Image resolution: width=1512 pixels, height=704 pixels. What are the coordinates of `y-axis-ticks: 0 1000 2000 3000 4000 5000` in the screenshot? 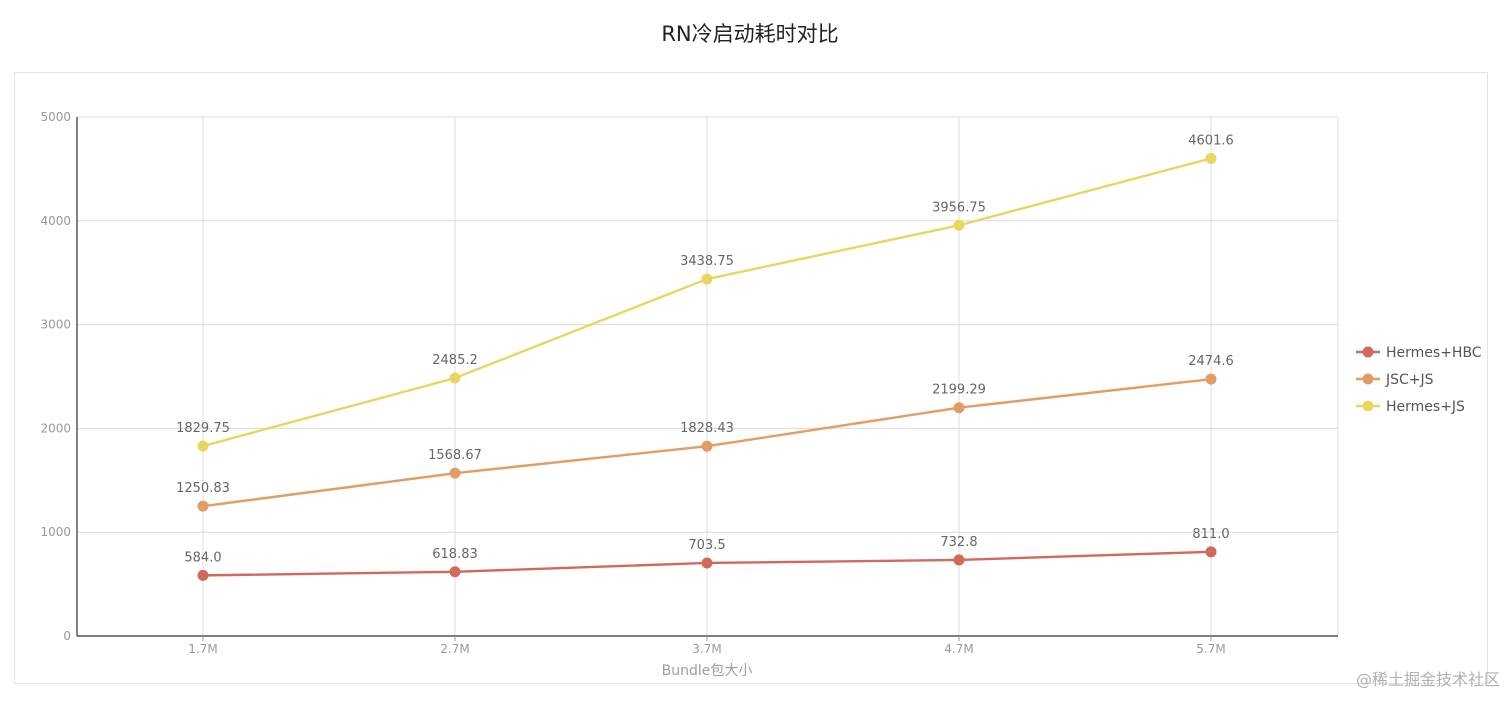 It's located at (55, 376).